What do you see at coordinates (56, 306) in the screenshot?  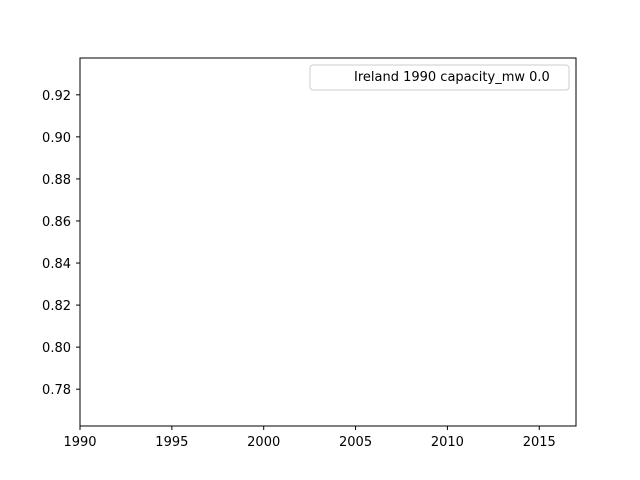 I see `y-tick-label: 0.82` at bounding box center [56, 306].